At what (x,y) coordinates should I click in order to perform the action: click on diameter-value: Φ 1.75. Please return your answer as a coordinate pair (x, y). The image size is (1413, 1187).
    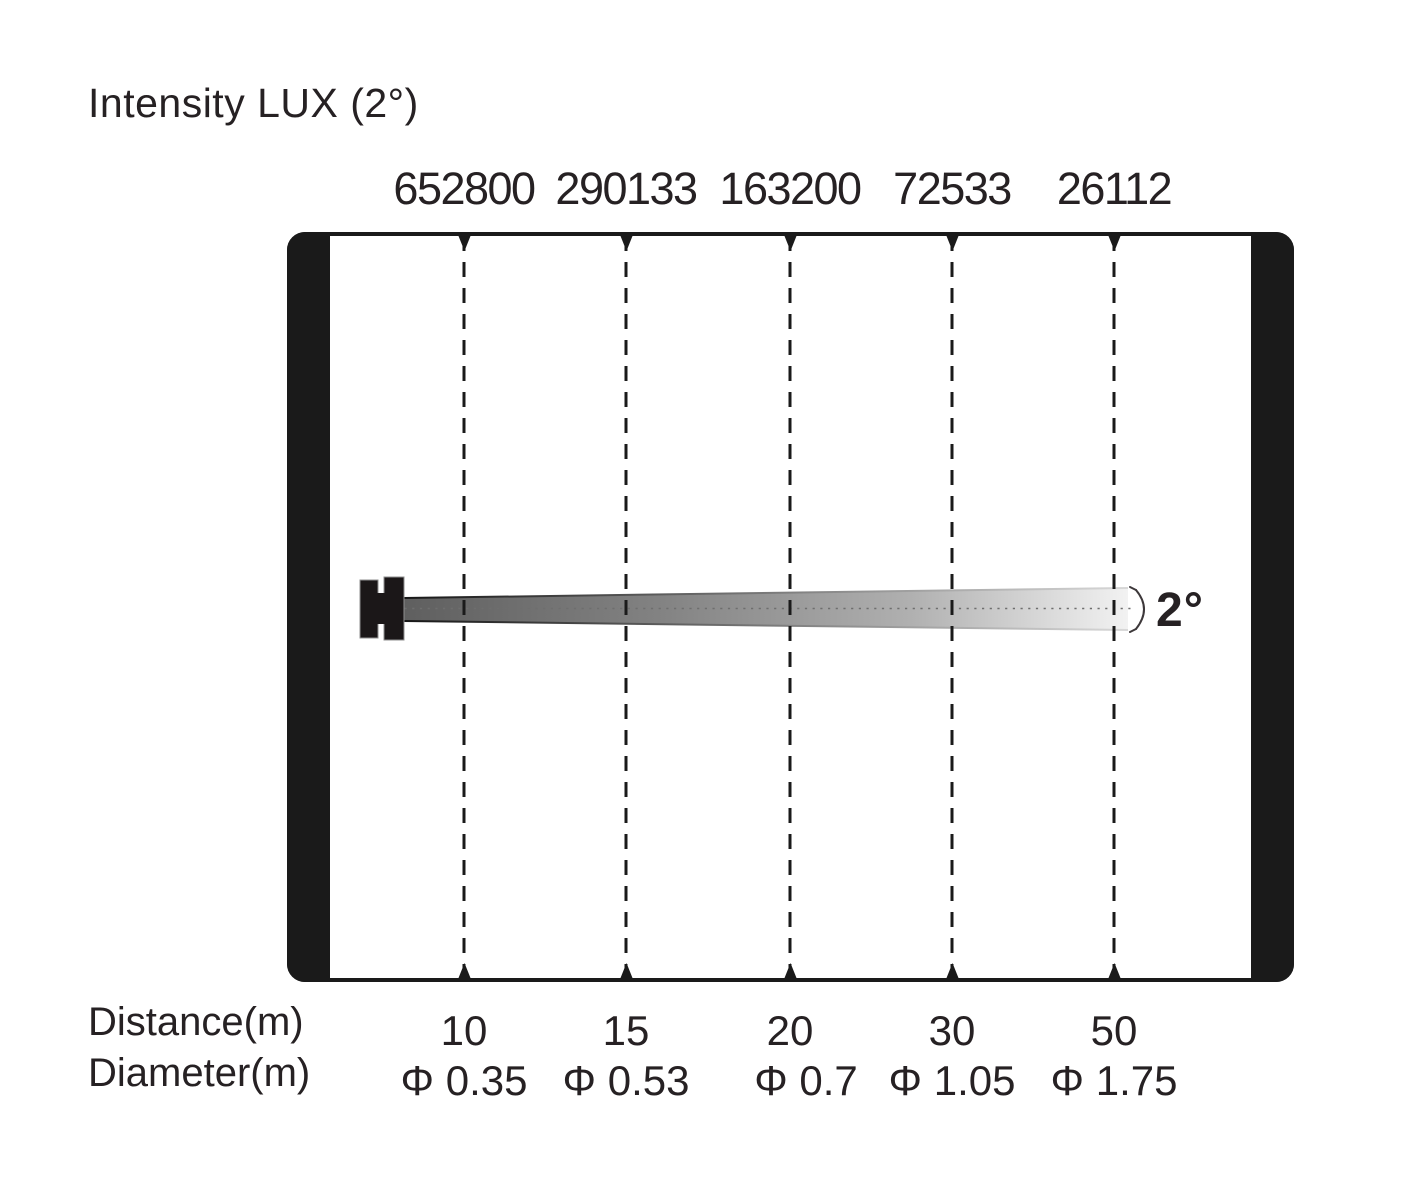
    Looking at the image, I should click on (1114, 1080).